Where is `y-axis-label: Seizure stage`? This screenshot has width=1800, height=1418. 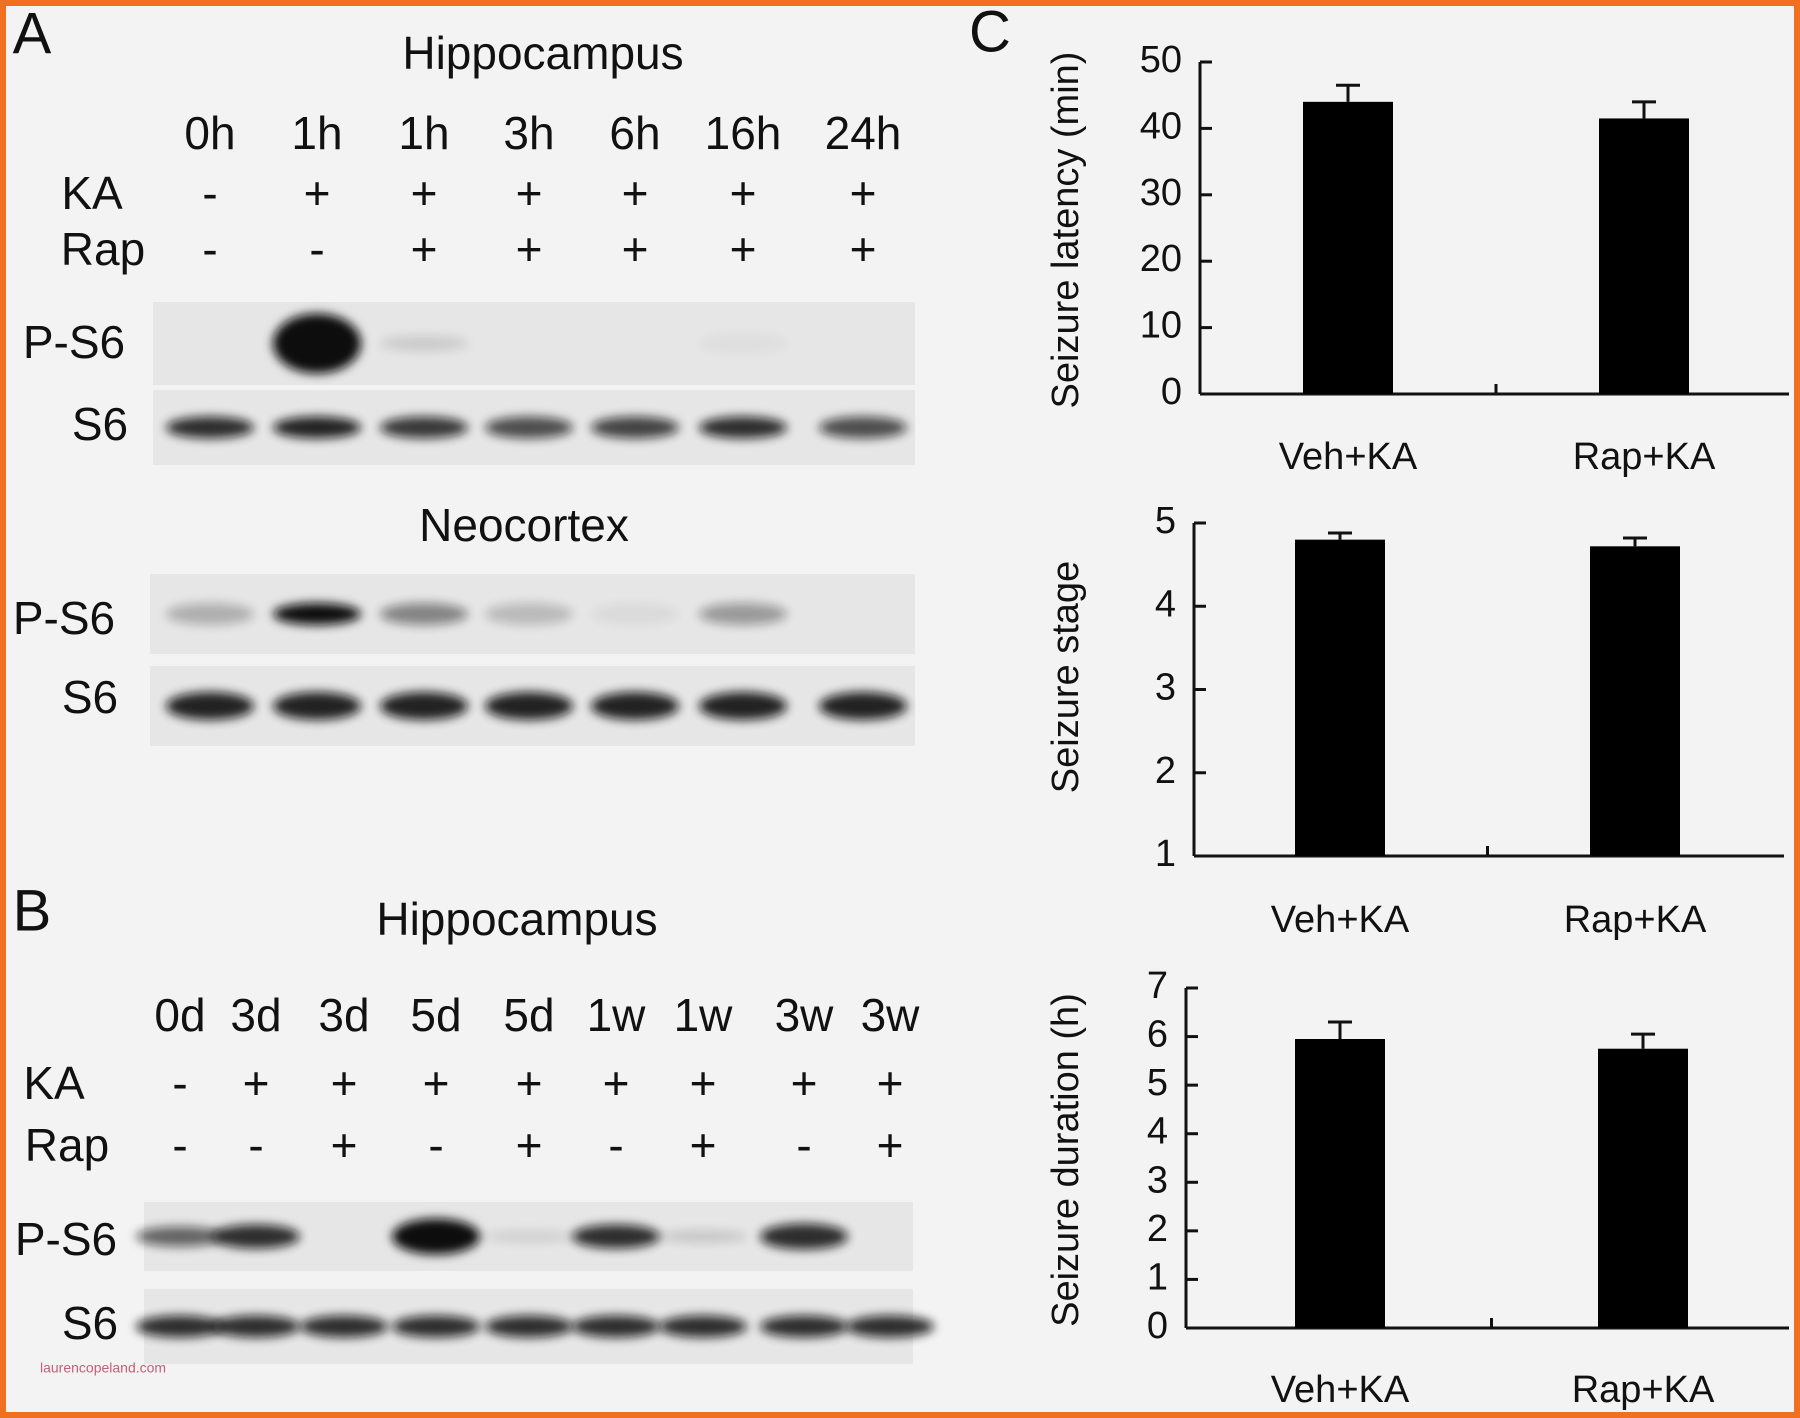 y-axis-label: Seizure stage is located at coordinates (1066, 677).